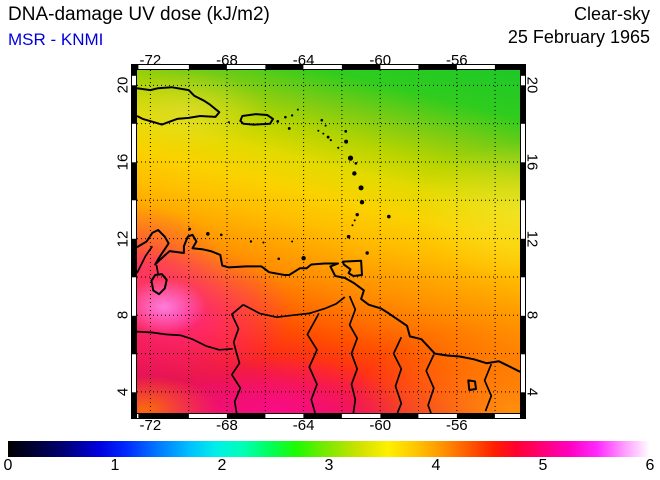 The width and height of the screenshot is (660, 480). I want to click on x-tick-bottom: -60, so click(380, 425).